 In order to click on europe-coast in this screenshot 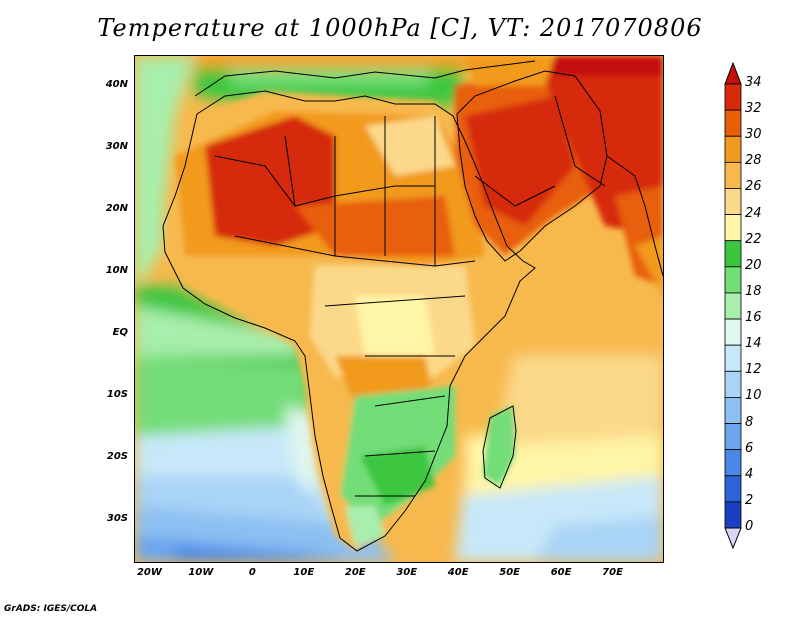, I will do `click(365, 78)`.